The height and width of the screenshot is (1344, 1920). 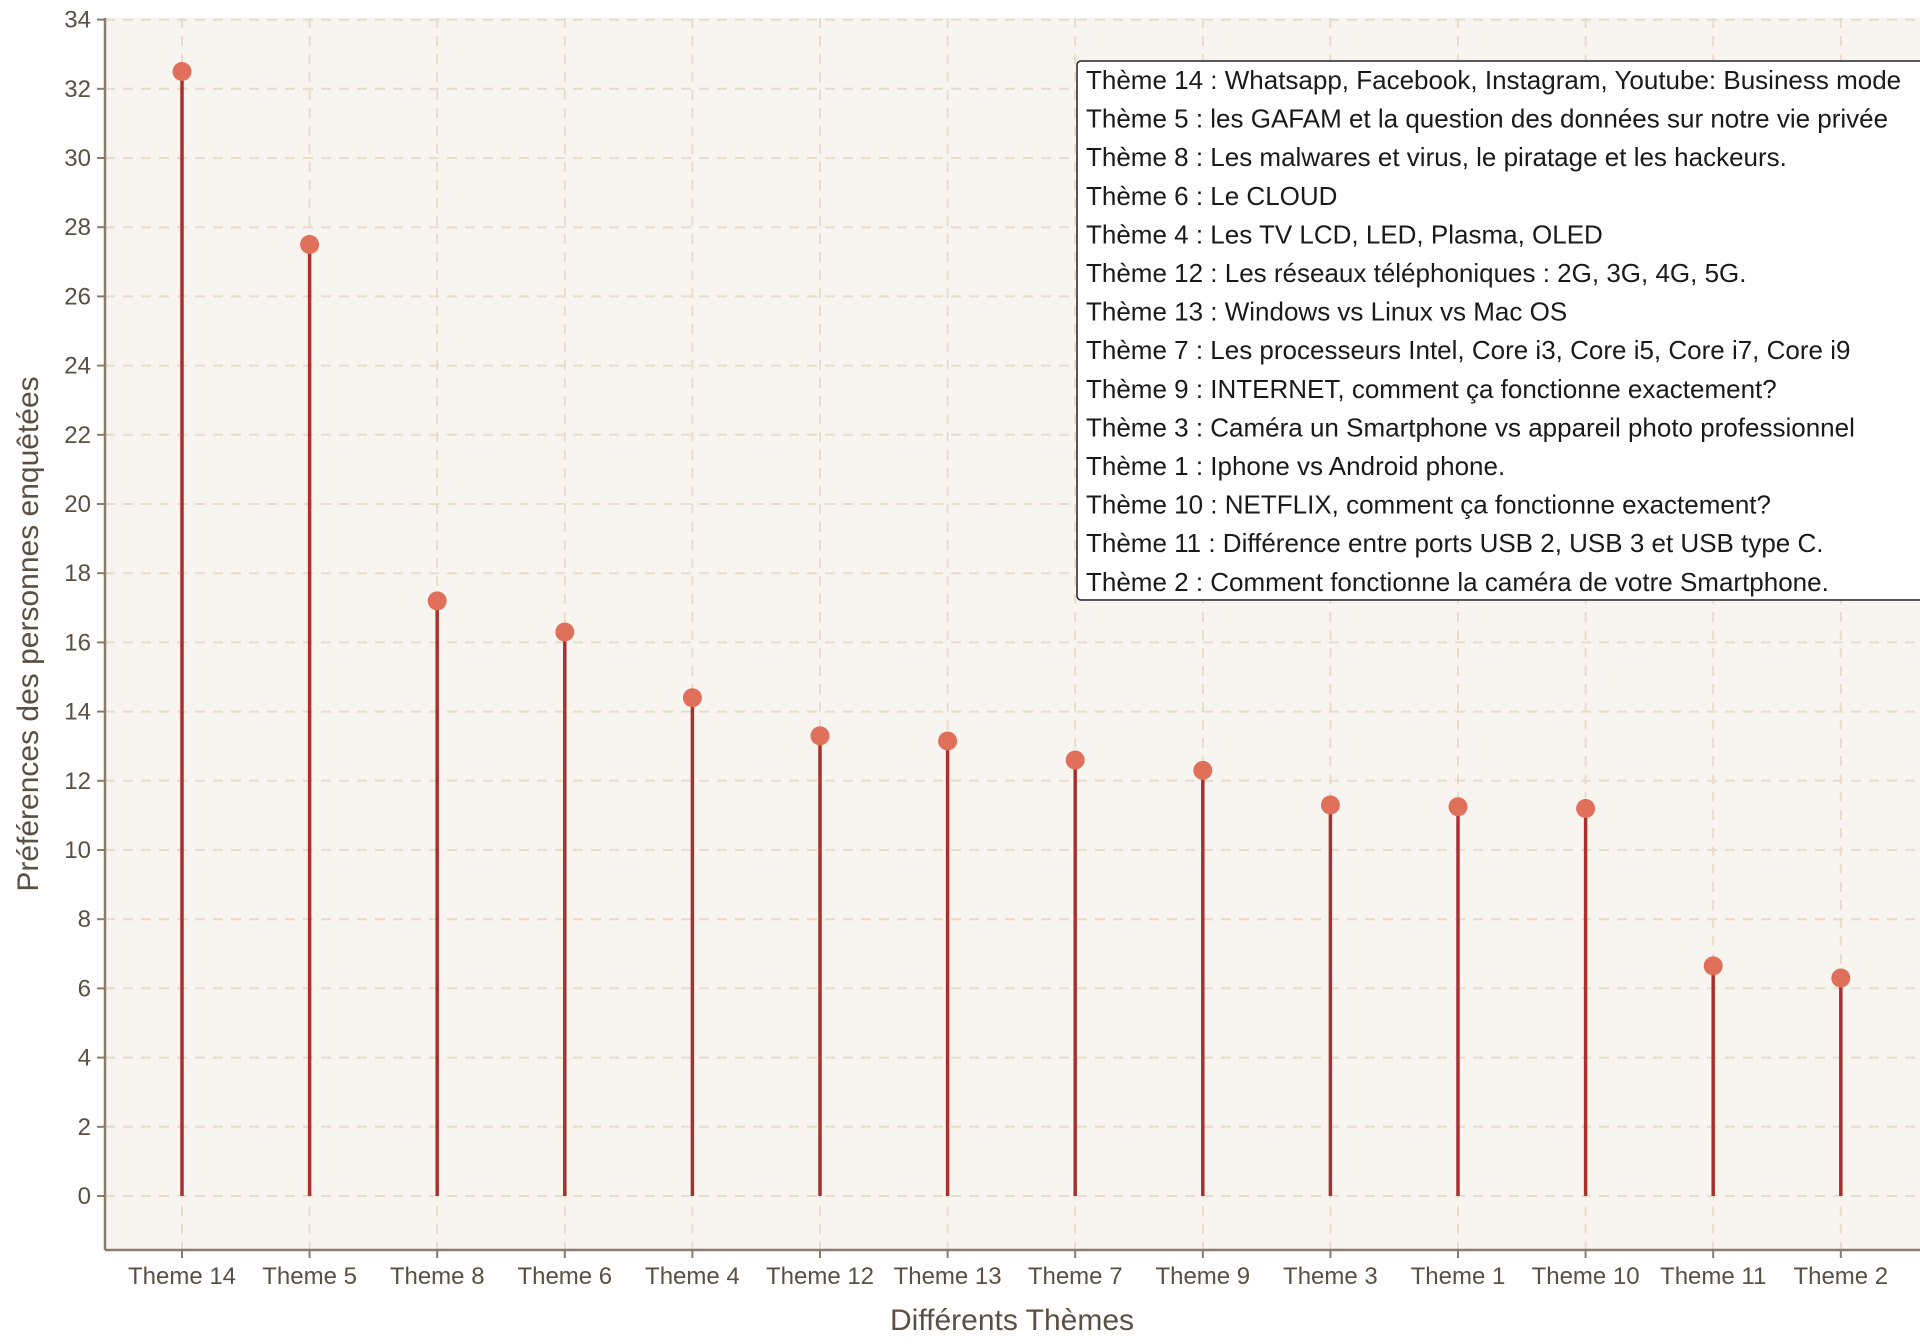 I want to click on legend-entry: Thème 4 : Les TV LCD, LED, Plasma, OLED, so click(x=1344, y=234).